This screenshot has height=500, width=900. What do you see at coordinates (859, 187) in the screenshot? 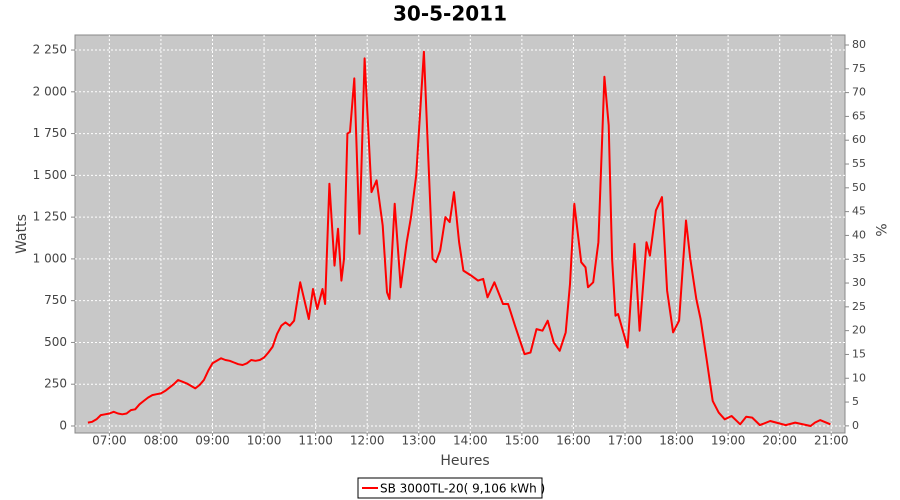
I see `y2-tick-label: 50` at bounding box center [859, 187].